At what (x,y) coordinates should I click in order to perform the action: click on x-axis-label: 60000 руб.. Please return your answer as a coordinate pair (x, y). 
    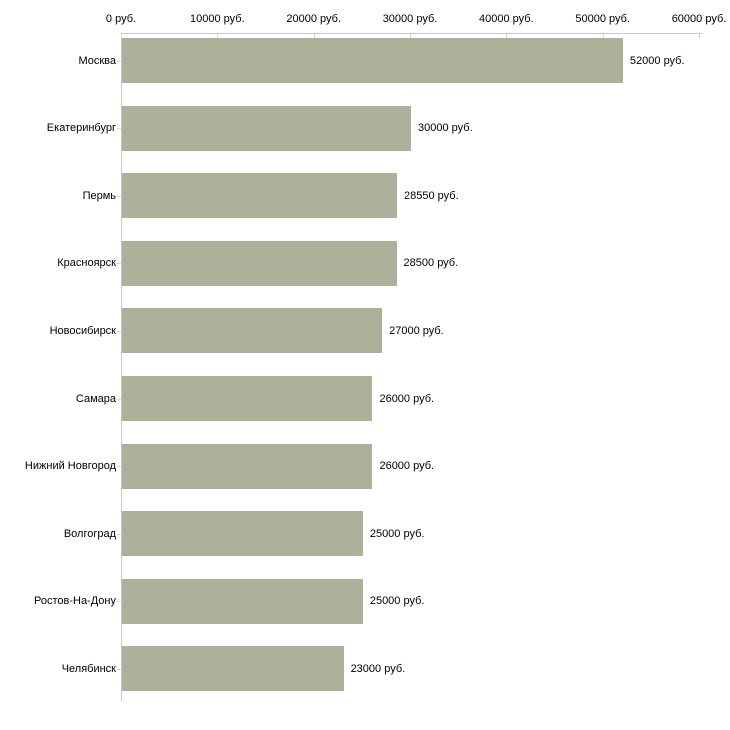
    Looking at the image, I should click on (699, 19).